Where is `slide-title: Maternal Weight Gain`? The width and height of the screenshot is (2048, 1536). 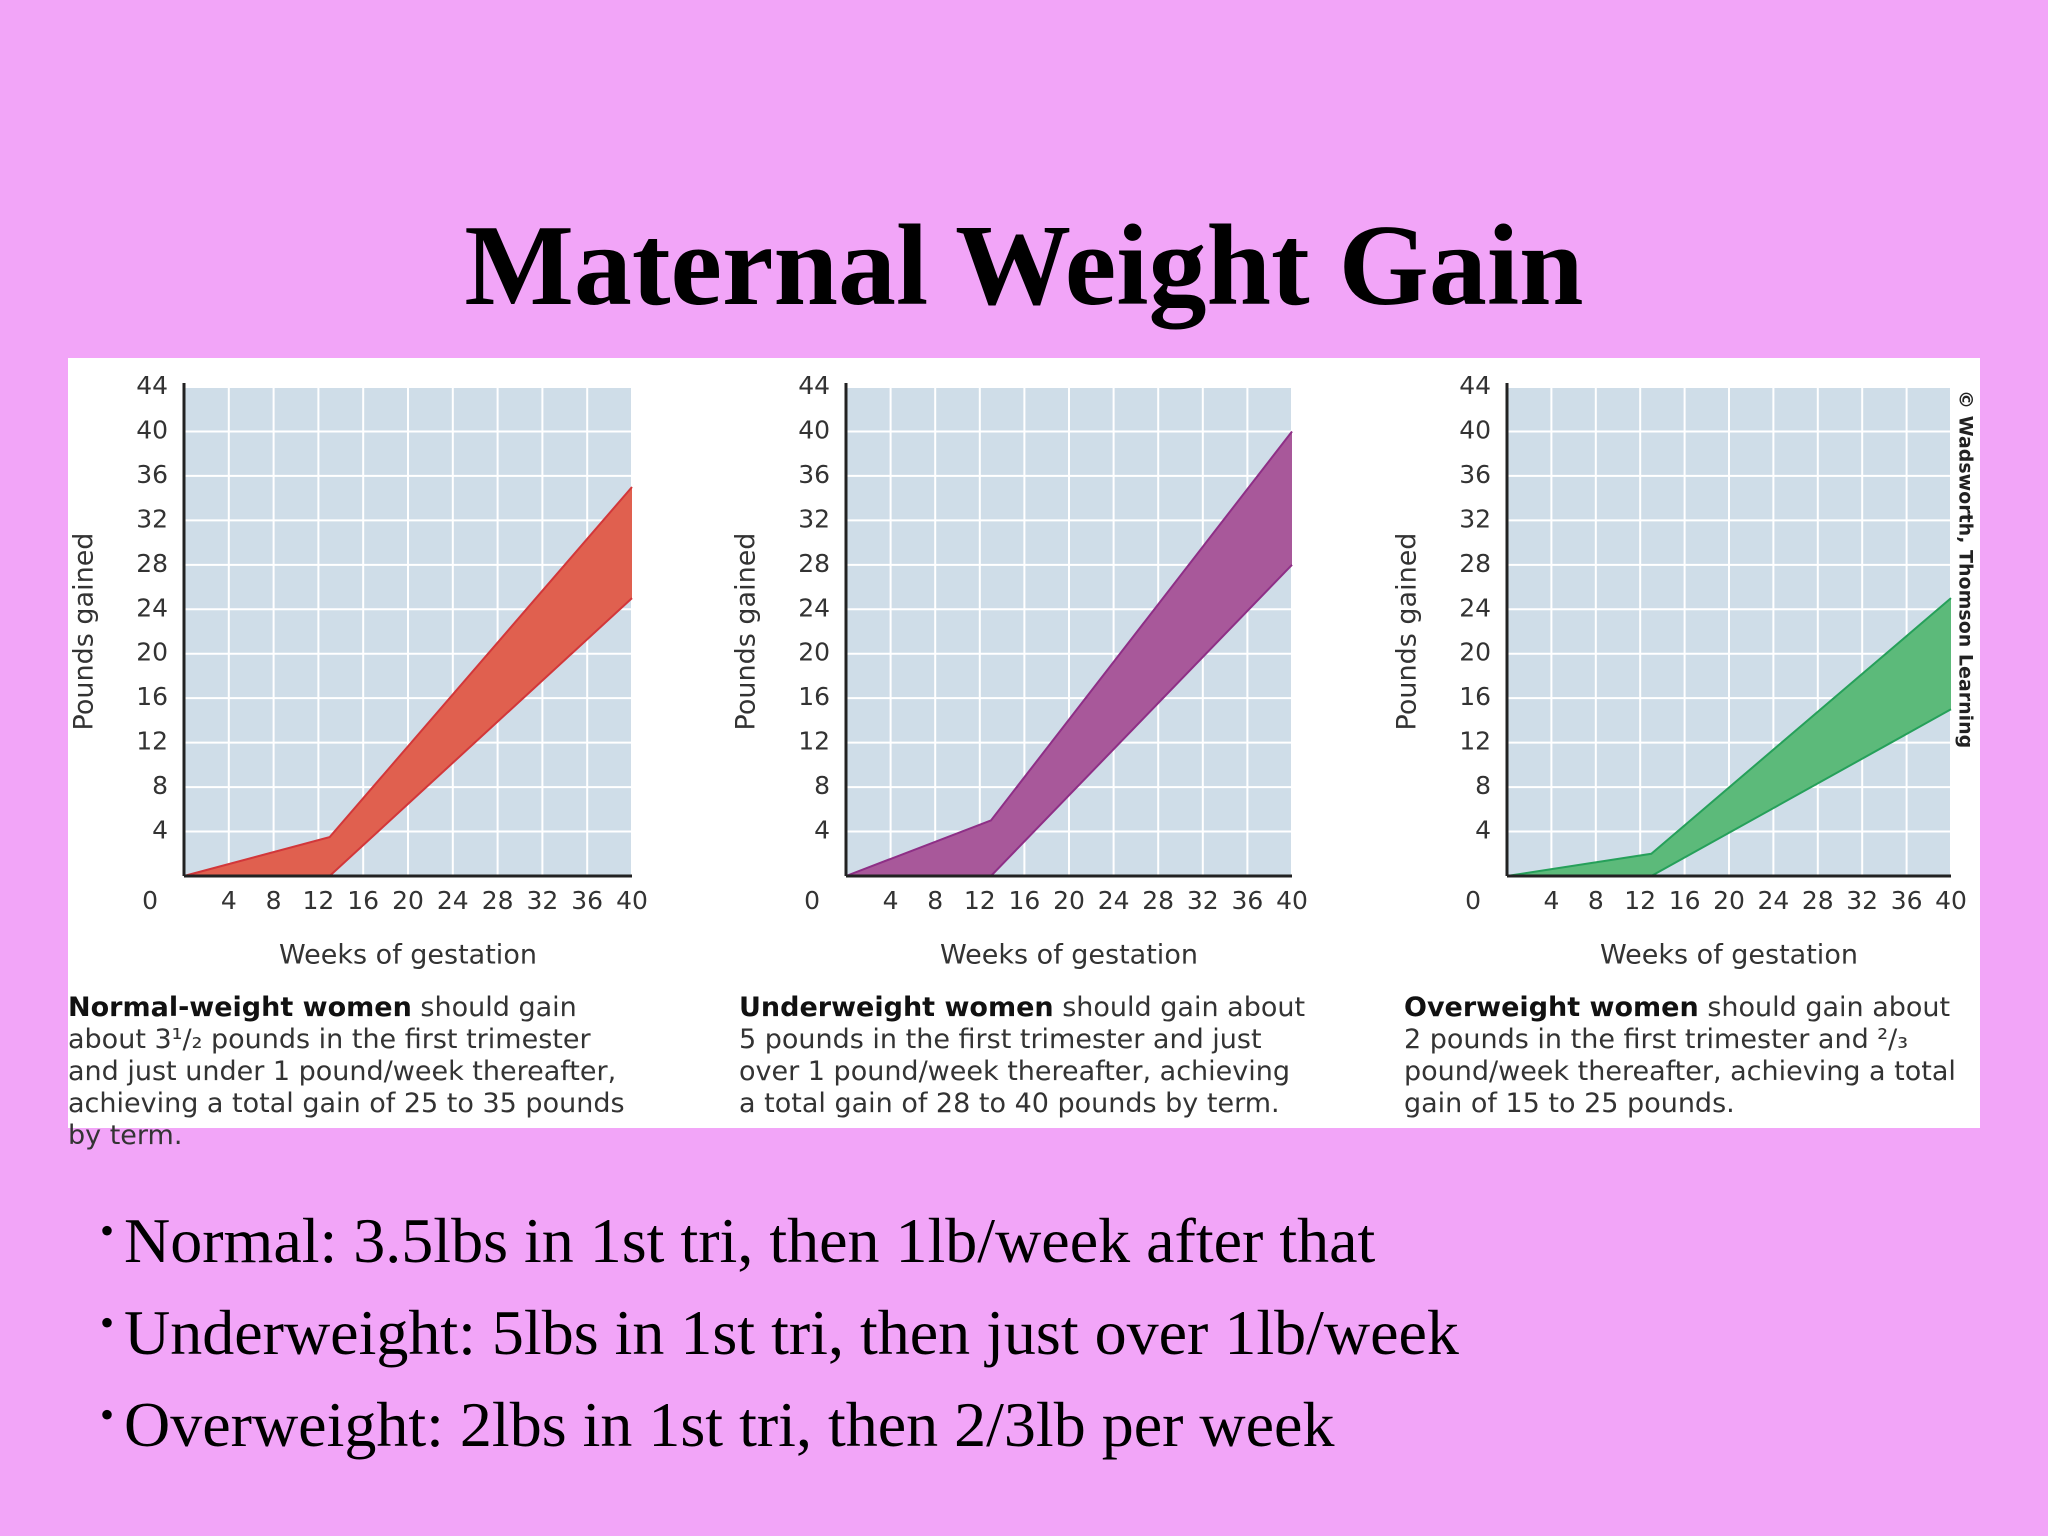 slide-title: Maternal Weight Gain is located at coordinates (1024, 266).